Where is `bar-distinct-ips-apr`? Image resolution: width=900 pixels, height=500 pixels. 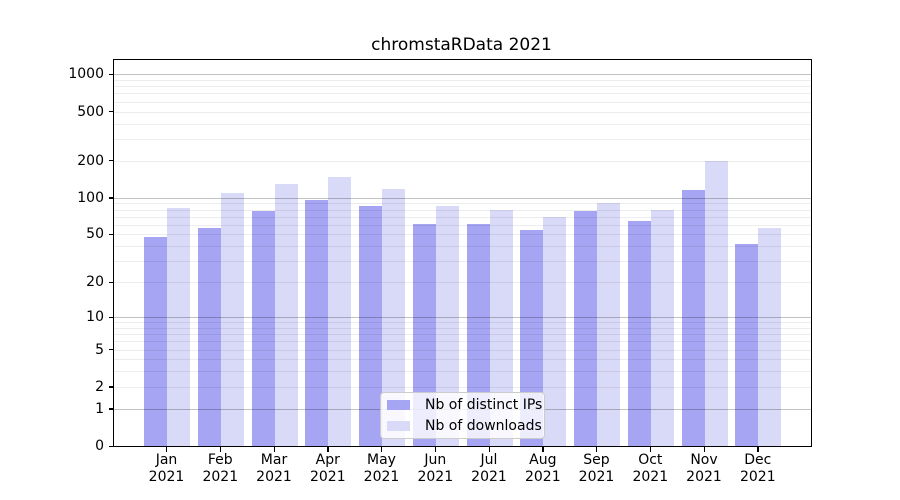 bar-distinct-ips-apr is located at coordinates (317, 322).